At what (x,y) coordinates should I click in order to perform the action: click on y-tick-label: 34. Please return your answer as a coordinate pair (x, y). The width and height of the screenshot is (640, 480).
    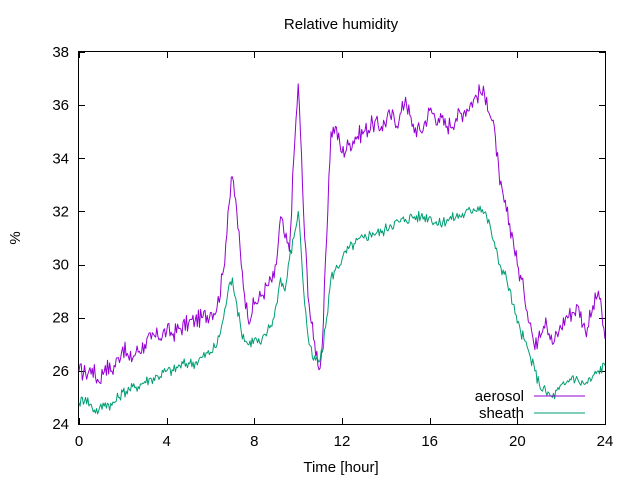
    Looking at the image, I should click on (60, 158).